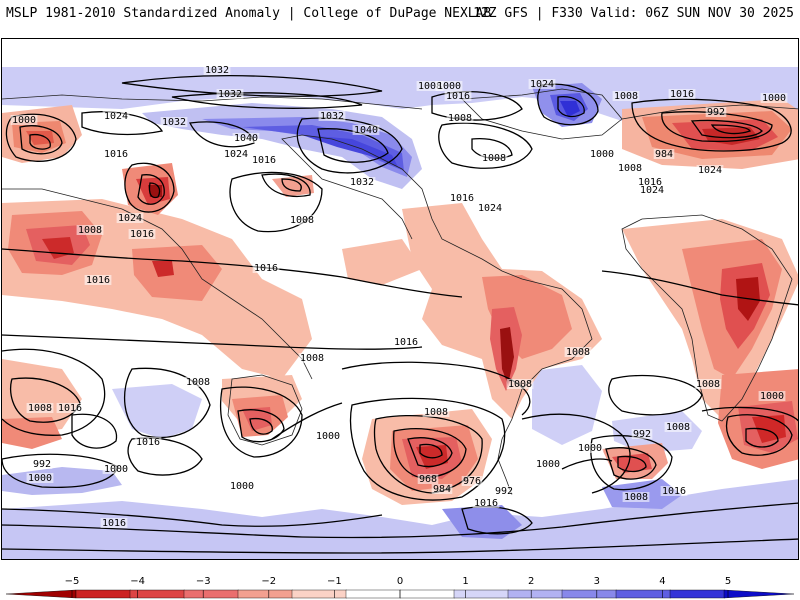 The image size is (800, 600). What do you see at coordinates (400, 519) in the screenshot?
I see `southern-high-anomaly` at bounding box center [400, 519].